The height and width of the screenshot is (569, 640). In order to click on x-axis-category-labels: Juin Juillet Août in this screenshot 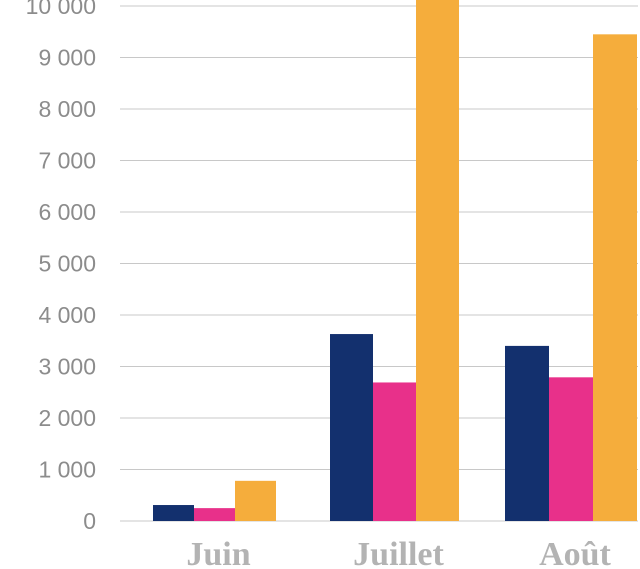, I will do `click(398, 552)`.